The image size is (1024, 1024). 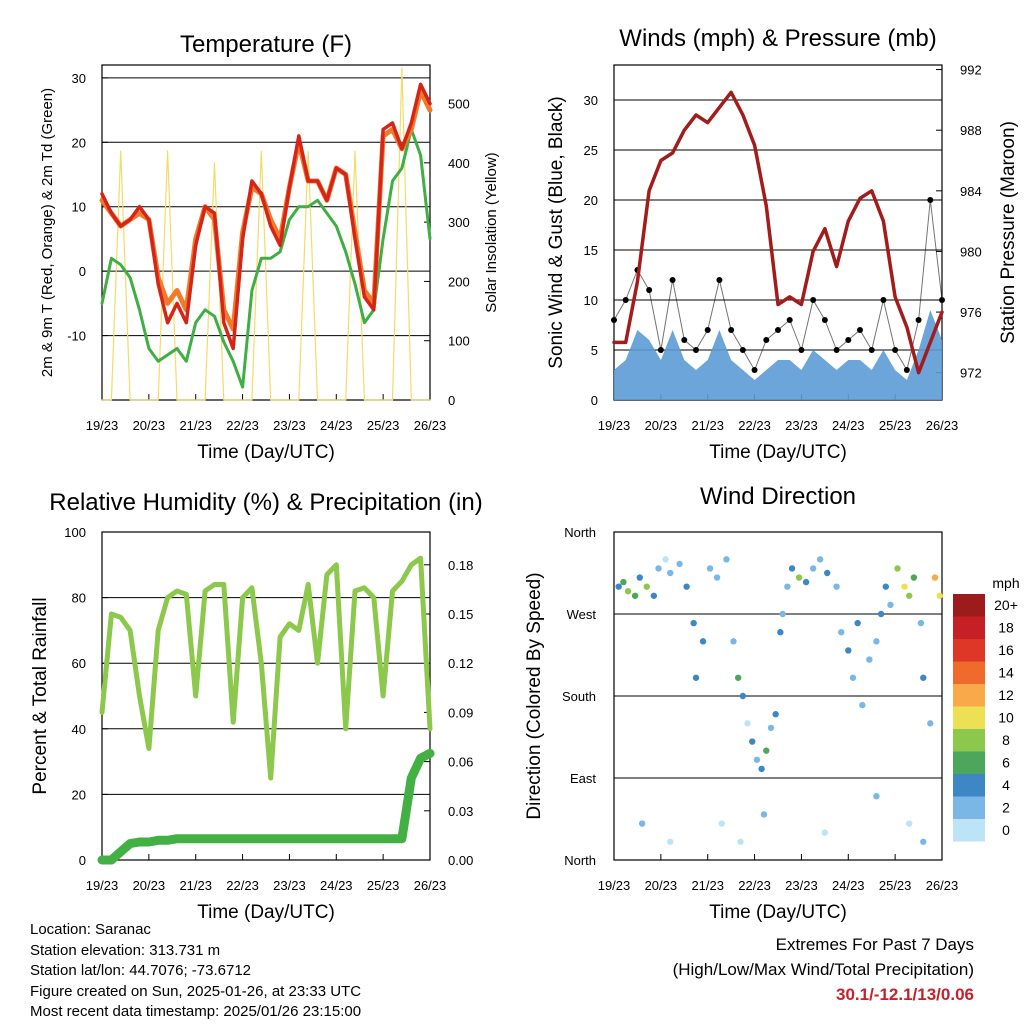 What do you see at coordinates (266, 668) in the screenshot?
I see `rh-line` at bounding box center [266, 668].